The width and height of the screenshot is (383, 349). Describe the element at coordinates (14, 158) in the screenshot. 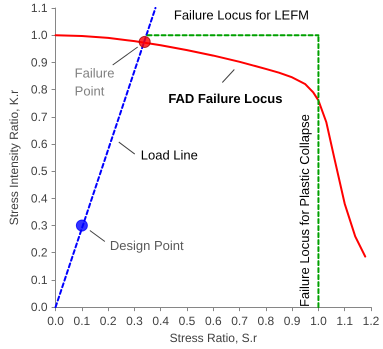

I see `y-axis-title: Stress Intensity Ratio, K.r` at that location.